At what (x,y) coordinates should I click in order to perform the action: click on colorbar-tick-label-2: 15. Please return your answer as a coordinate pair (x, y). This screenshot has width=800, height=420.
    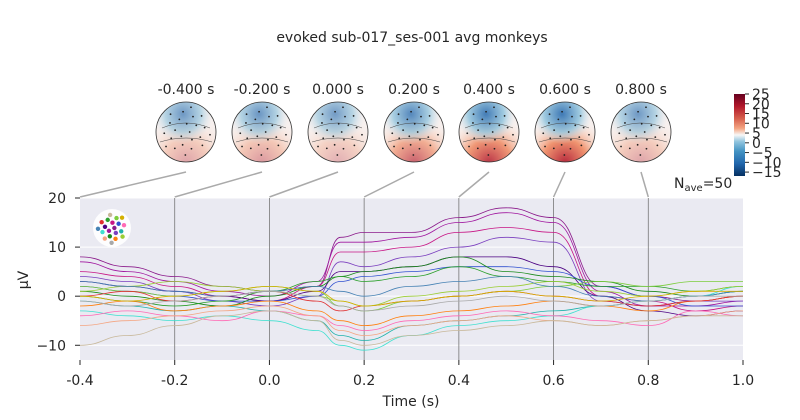
    Looking at the image, I should click on (761, 115).